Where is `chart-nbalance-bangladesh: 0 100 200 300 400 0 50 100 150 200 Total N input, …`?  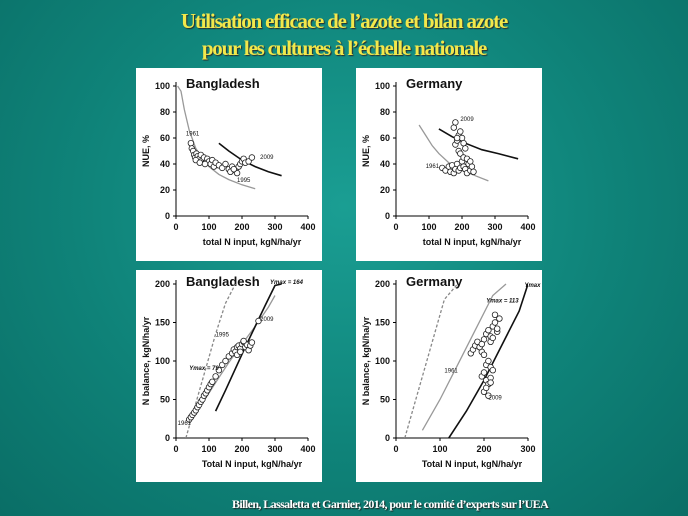
chart-nbalance-bangladesh: 0 100 200 300 400 0 50 100 150 200 Total N input, … is located at coordinates (228, 371).